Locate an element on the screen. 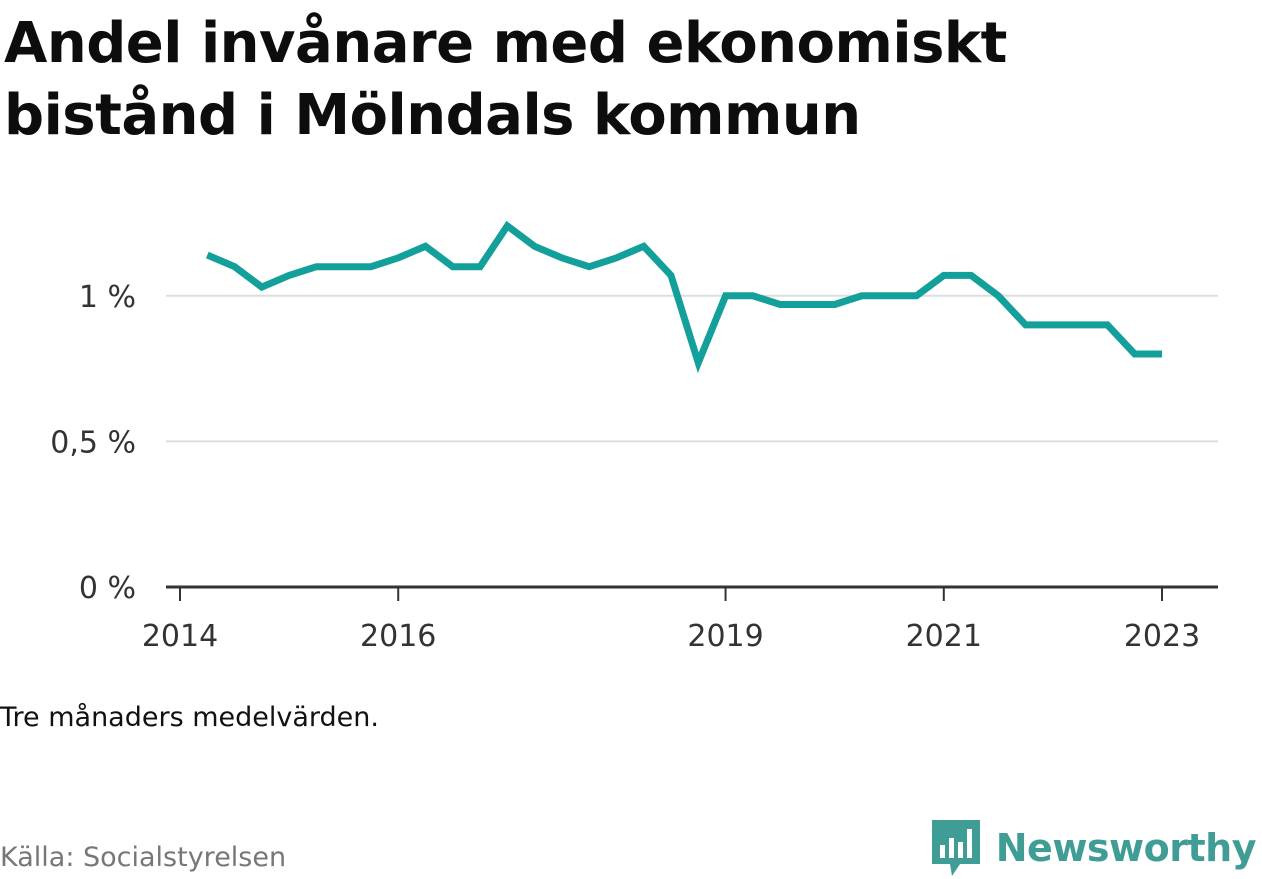  brand-logo: Newsworthy is located at coordinates (1093, 848).